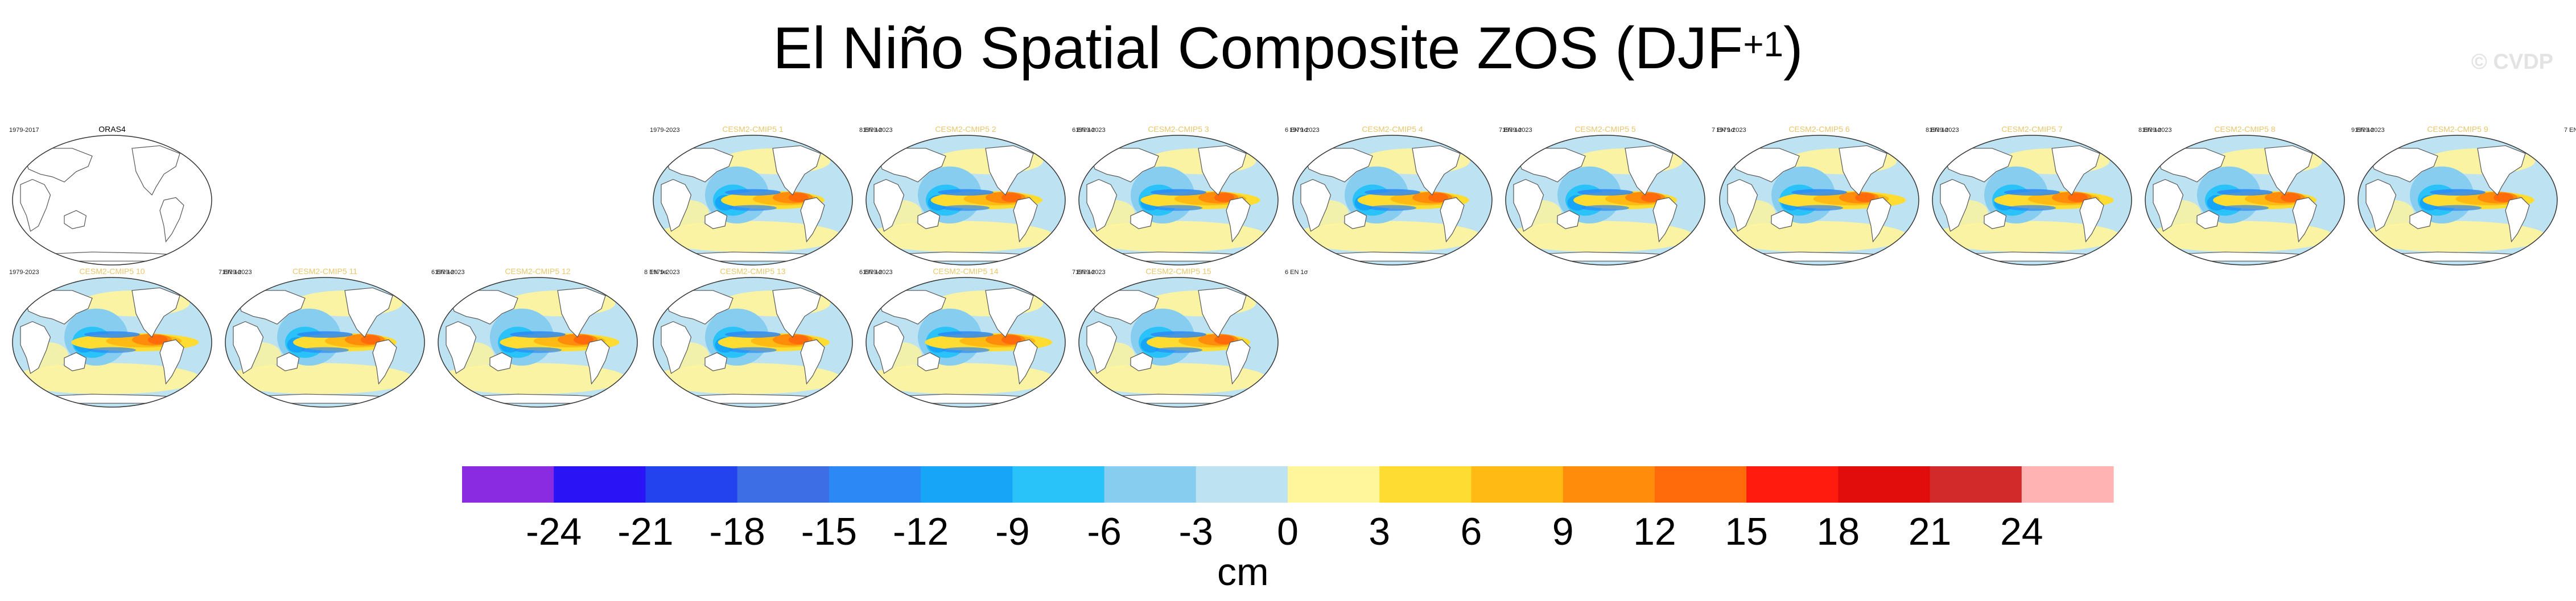 The image size is (2576, 601). Describe the element at coordinates (1793, 48) in the screenshot. I see `title-close: )` at that location.